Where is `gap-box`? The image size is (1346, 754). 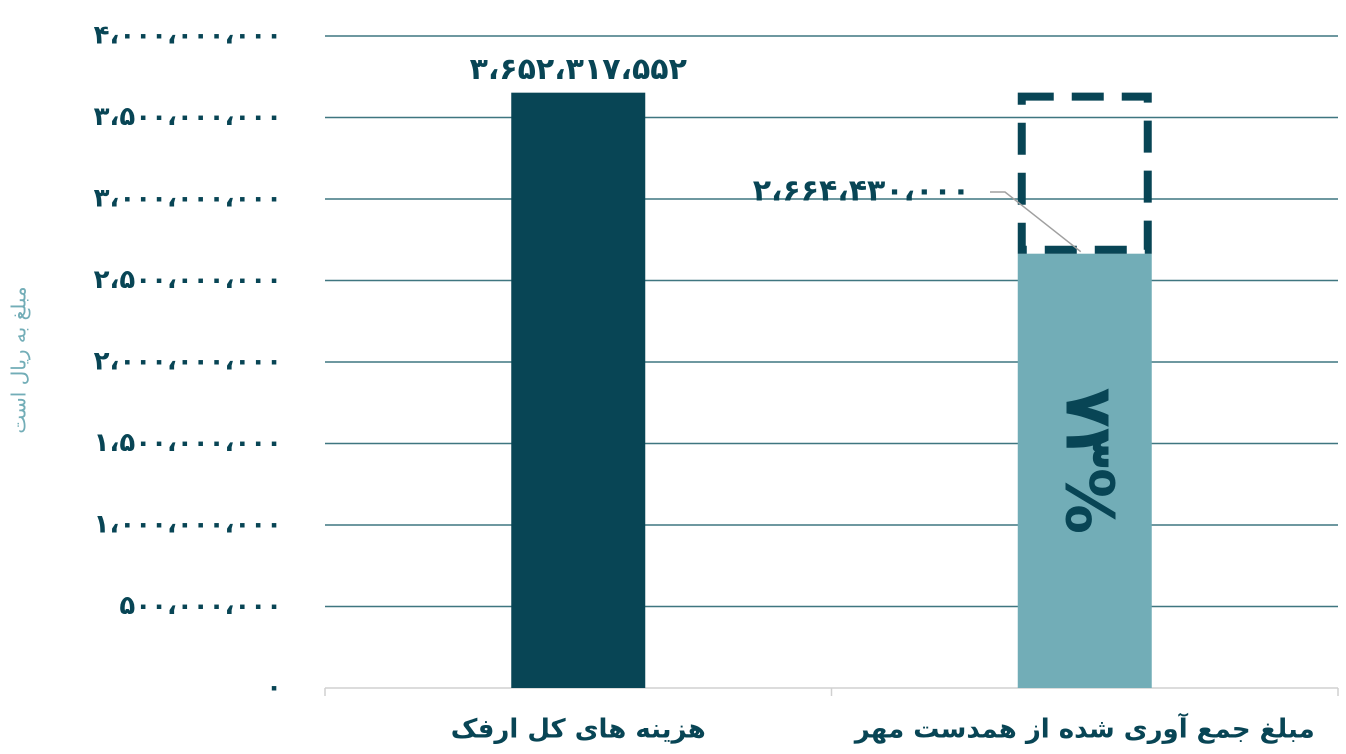
gap-box is located at coordinates (1084, 173).